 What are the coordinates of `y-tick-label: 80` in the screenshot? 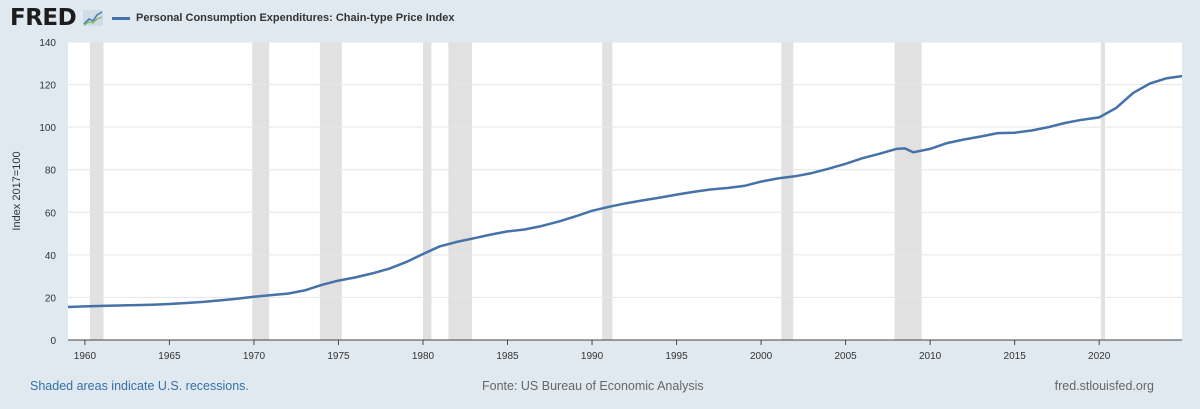 It's located at (51, 171).